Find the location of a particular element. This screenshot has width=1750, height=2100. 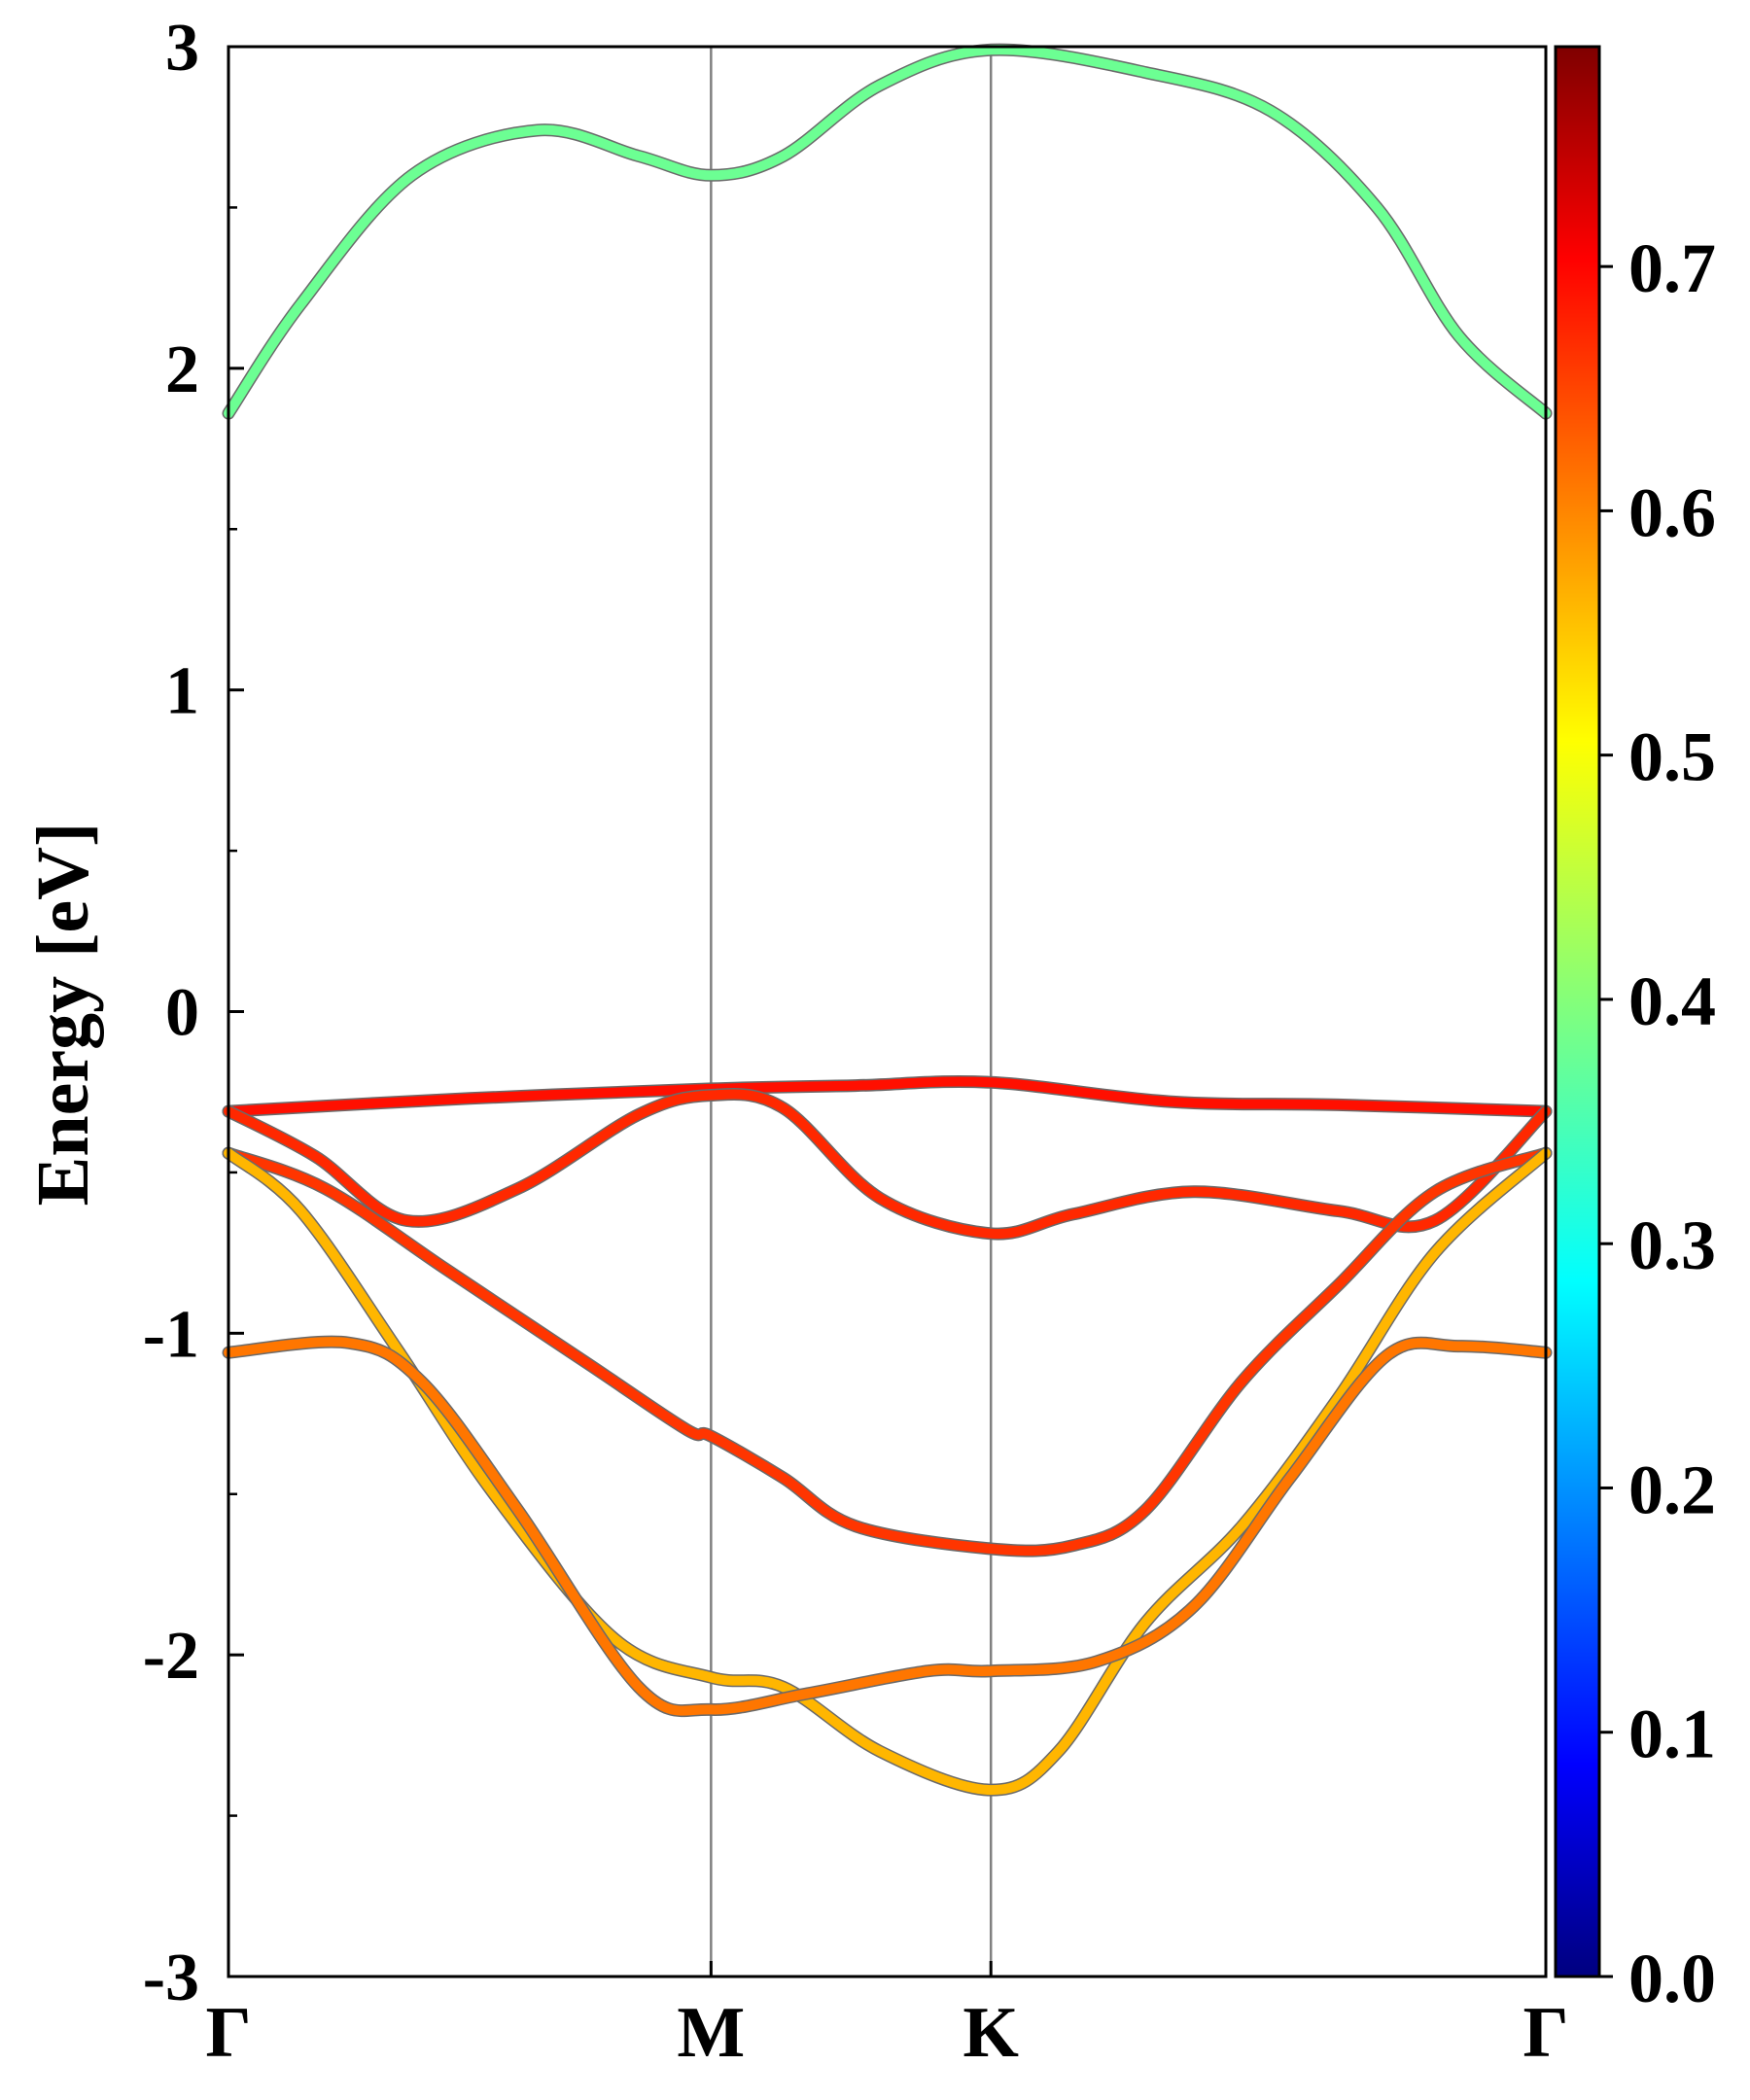

y-tick-label: 0 is located at coordinates (182, 1013).